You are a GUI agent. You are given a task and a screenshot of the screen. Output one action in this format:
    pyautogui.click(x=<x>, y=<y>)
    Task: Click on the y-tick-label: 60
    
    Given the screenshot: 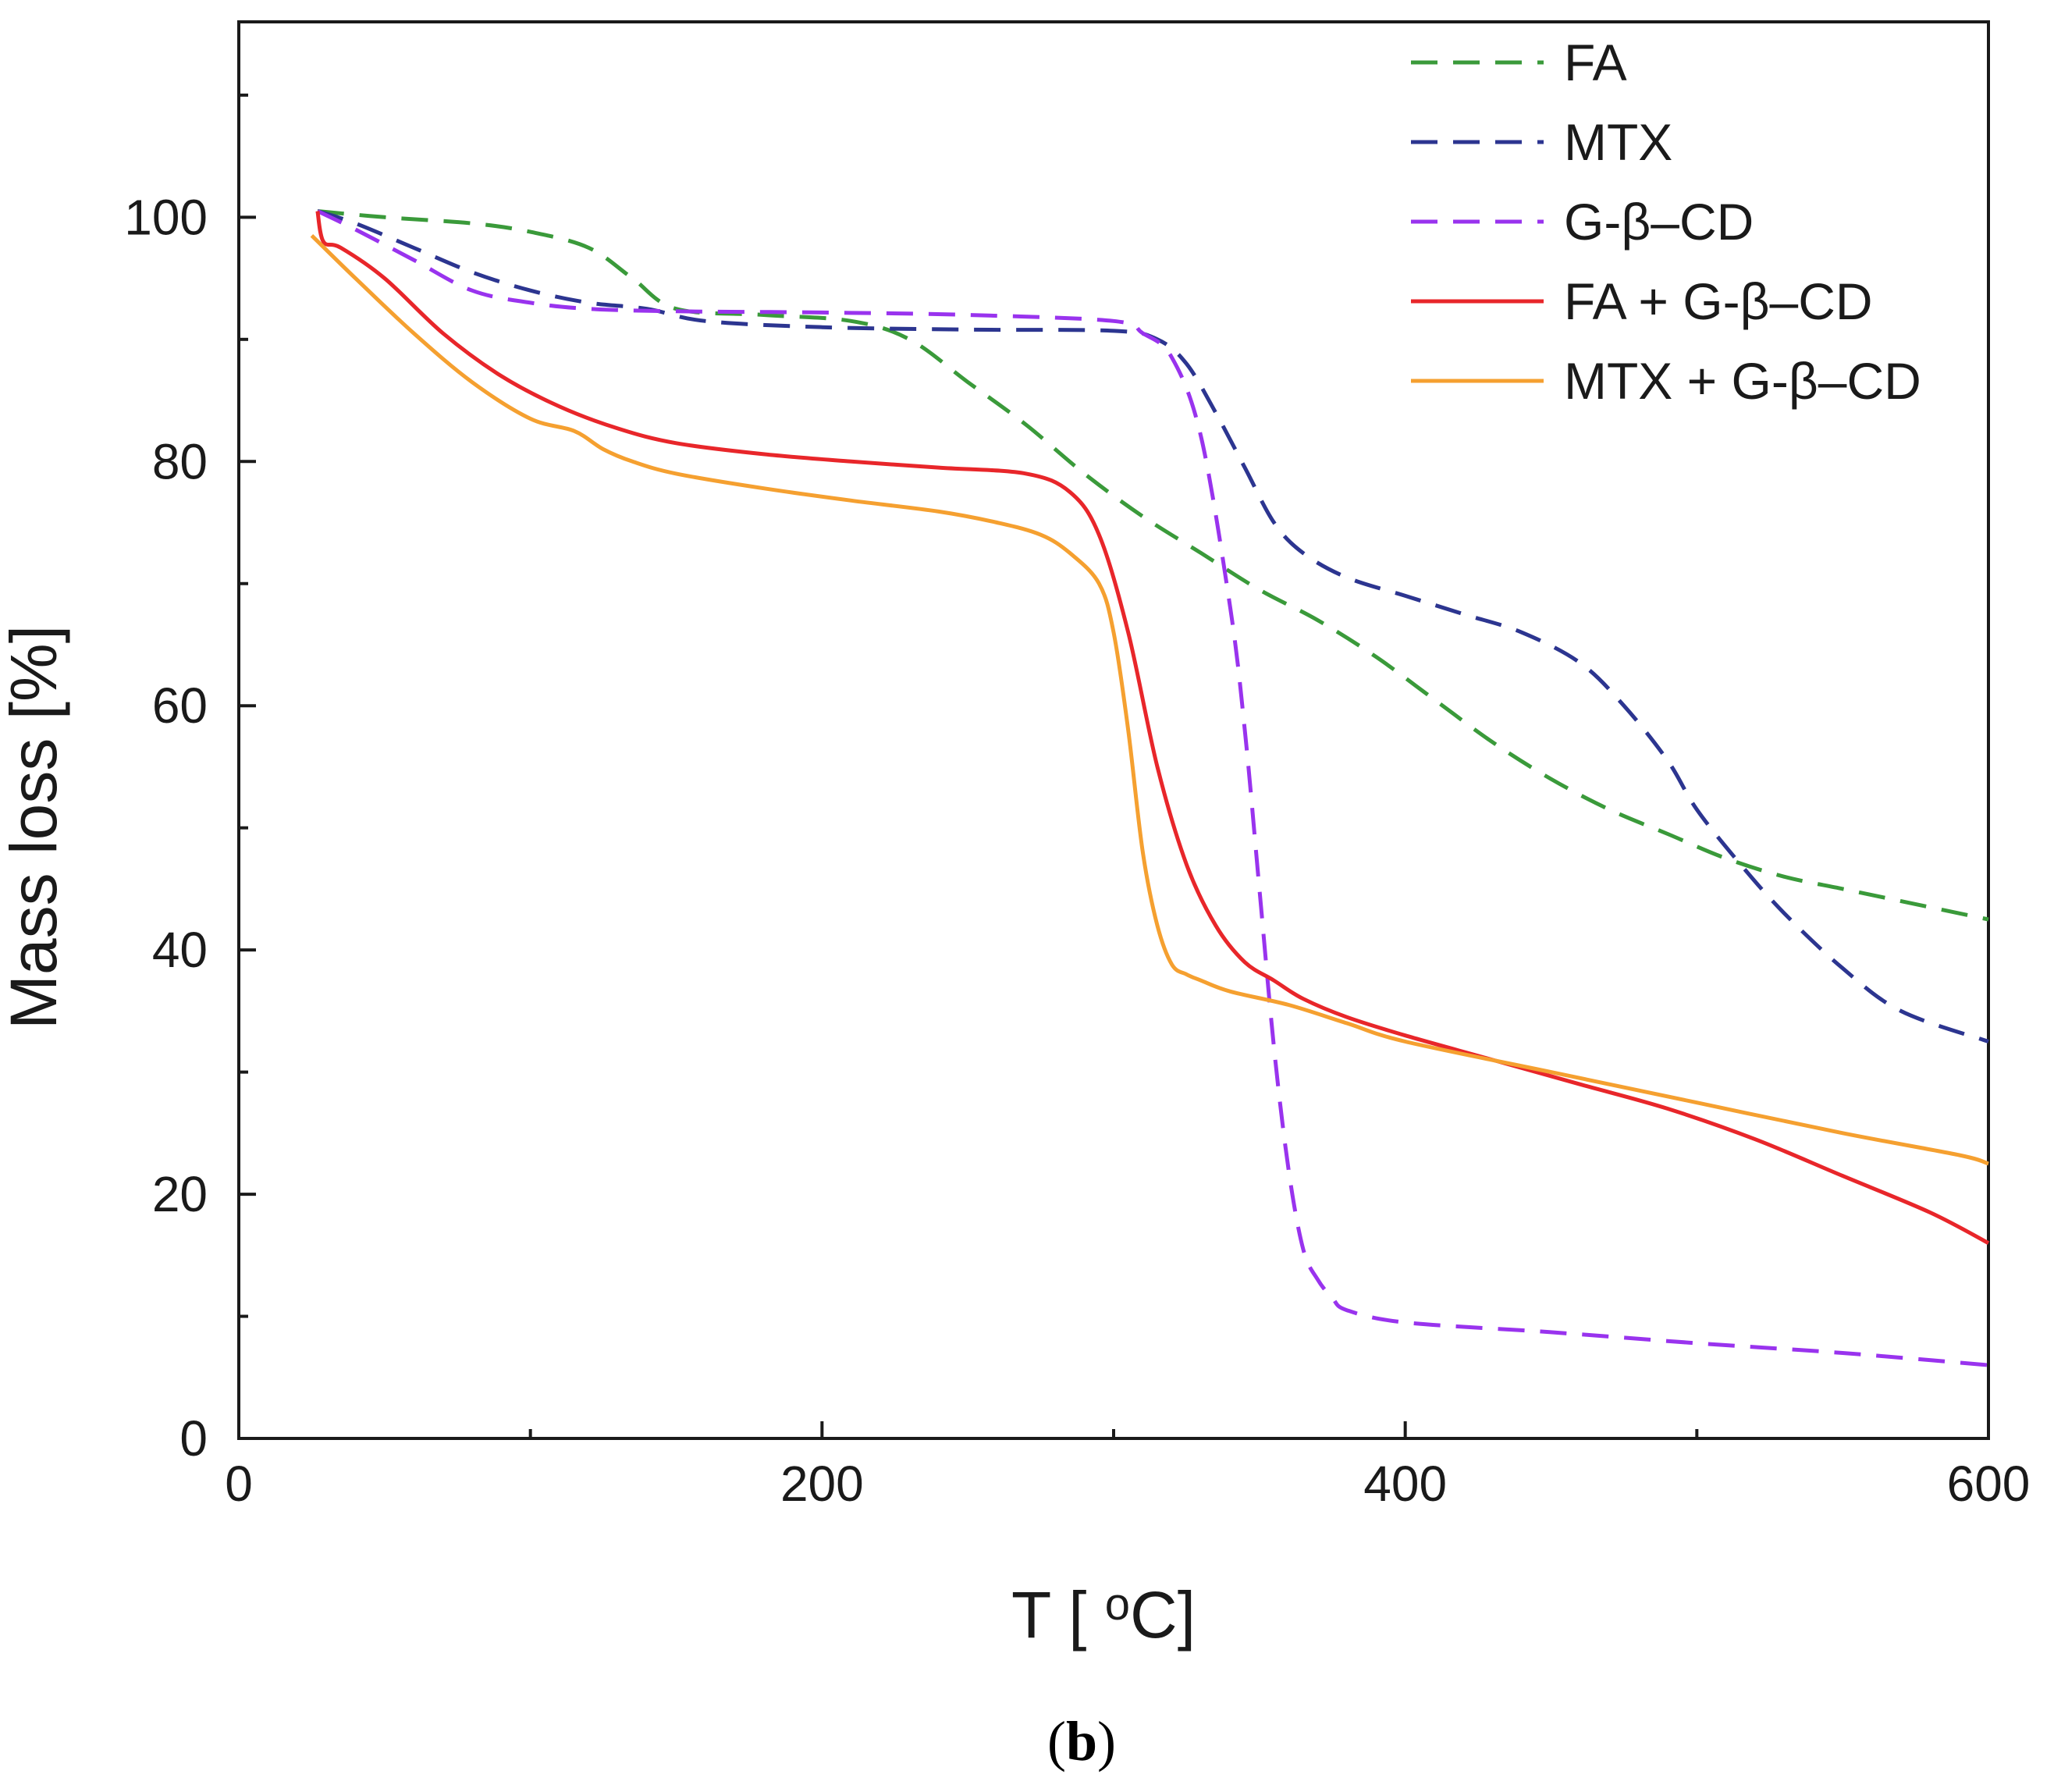 What is the action you would take?
    pyautogui.click(x=180, y=705)
    